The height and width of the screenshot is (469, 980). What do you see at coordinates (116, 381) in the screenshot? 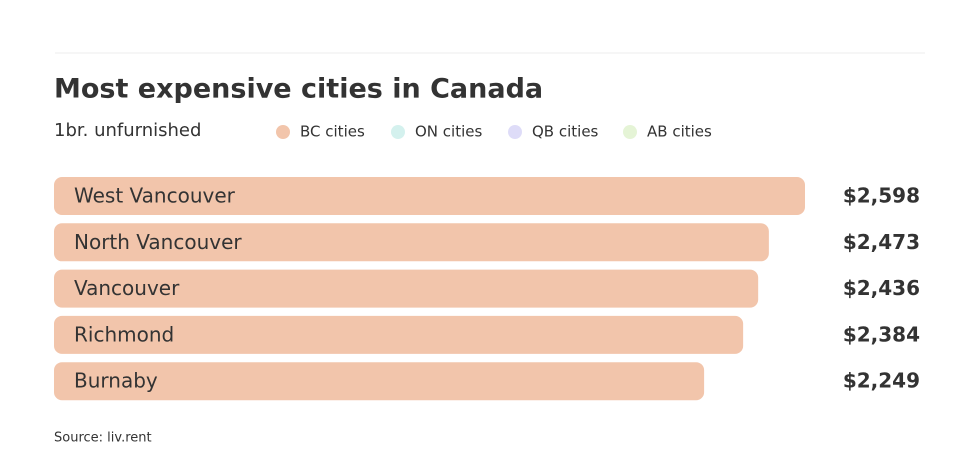
I see `bar-label: Burnaby` at bounding box center [116, 381].